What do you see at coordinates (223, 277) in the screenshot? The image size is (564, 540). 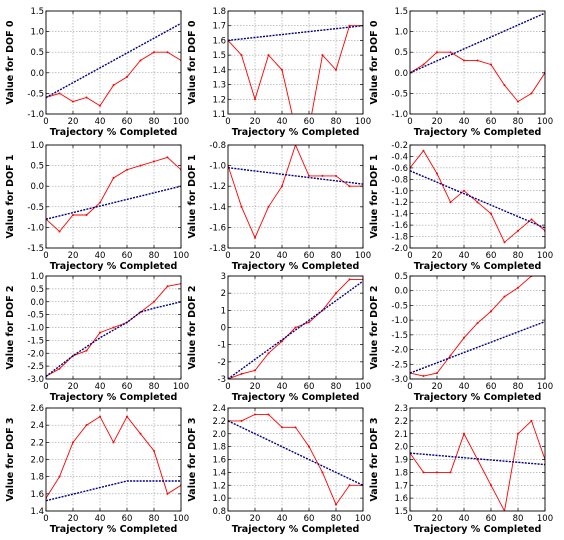 I see `y-tick-label: 3` at bounding box center [223, 277].